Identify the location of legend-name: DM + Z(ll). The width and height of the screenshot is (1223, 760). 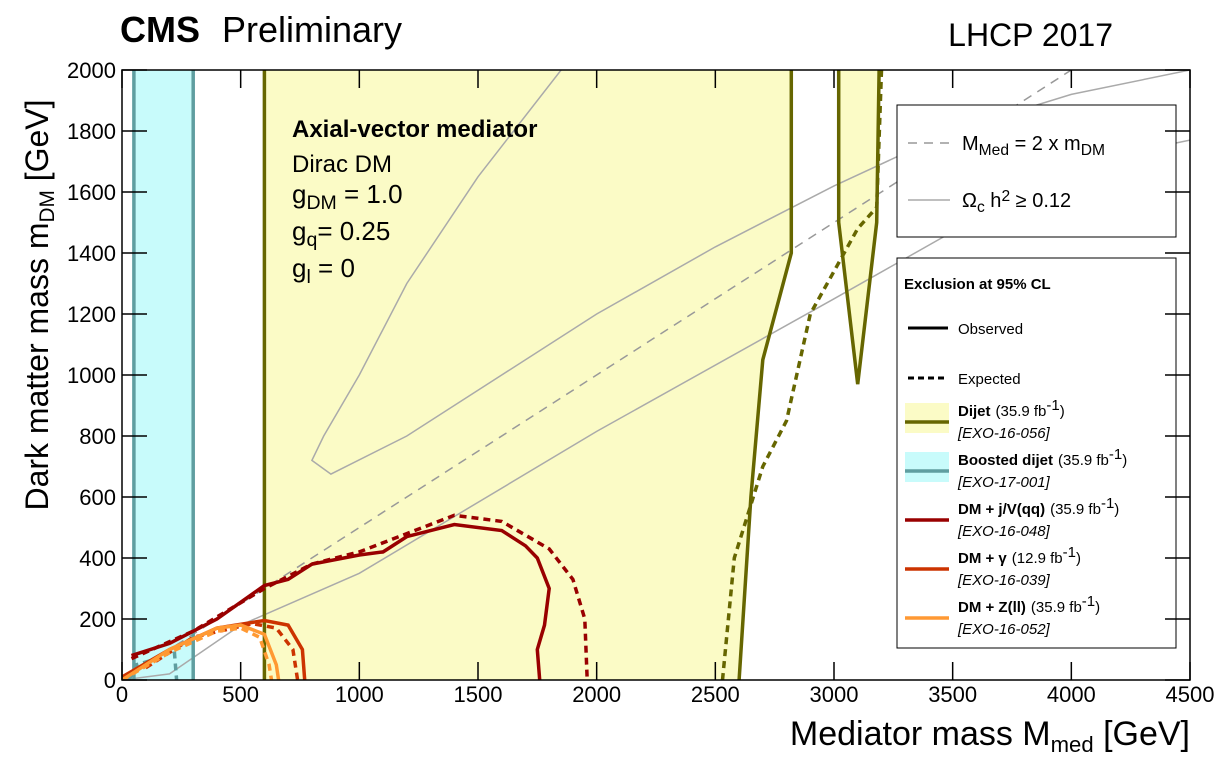
(992, 607).